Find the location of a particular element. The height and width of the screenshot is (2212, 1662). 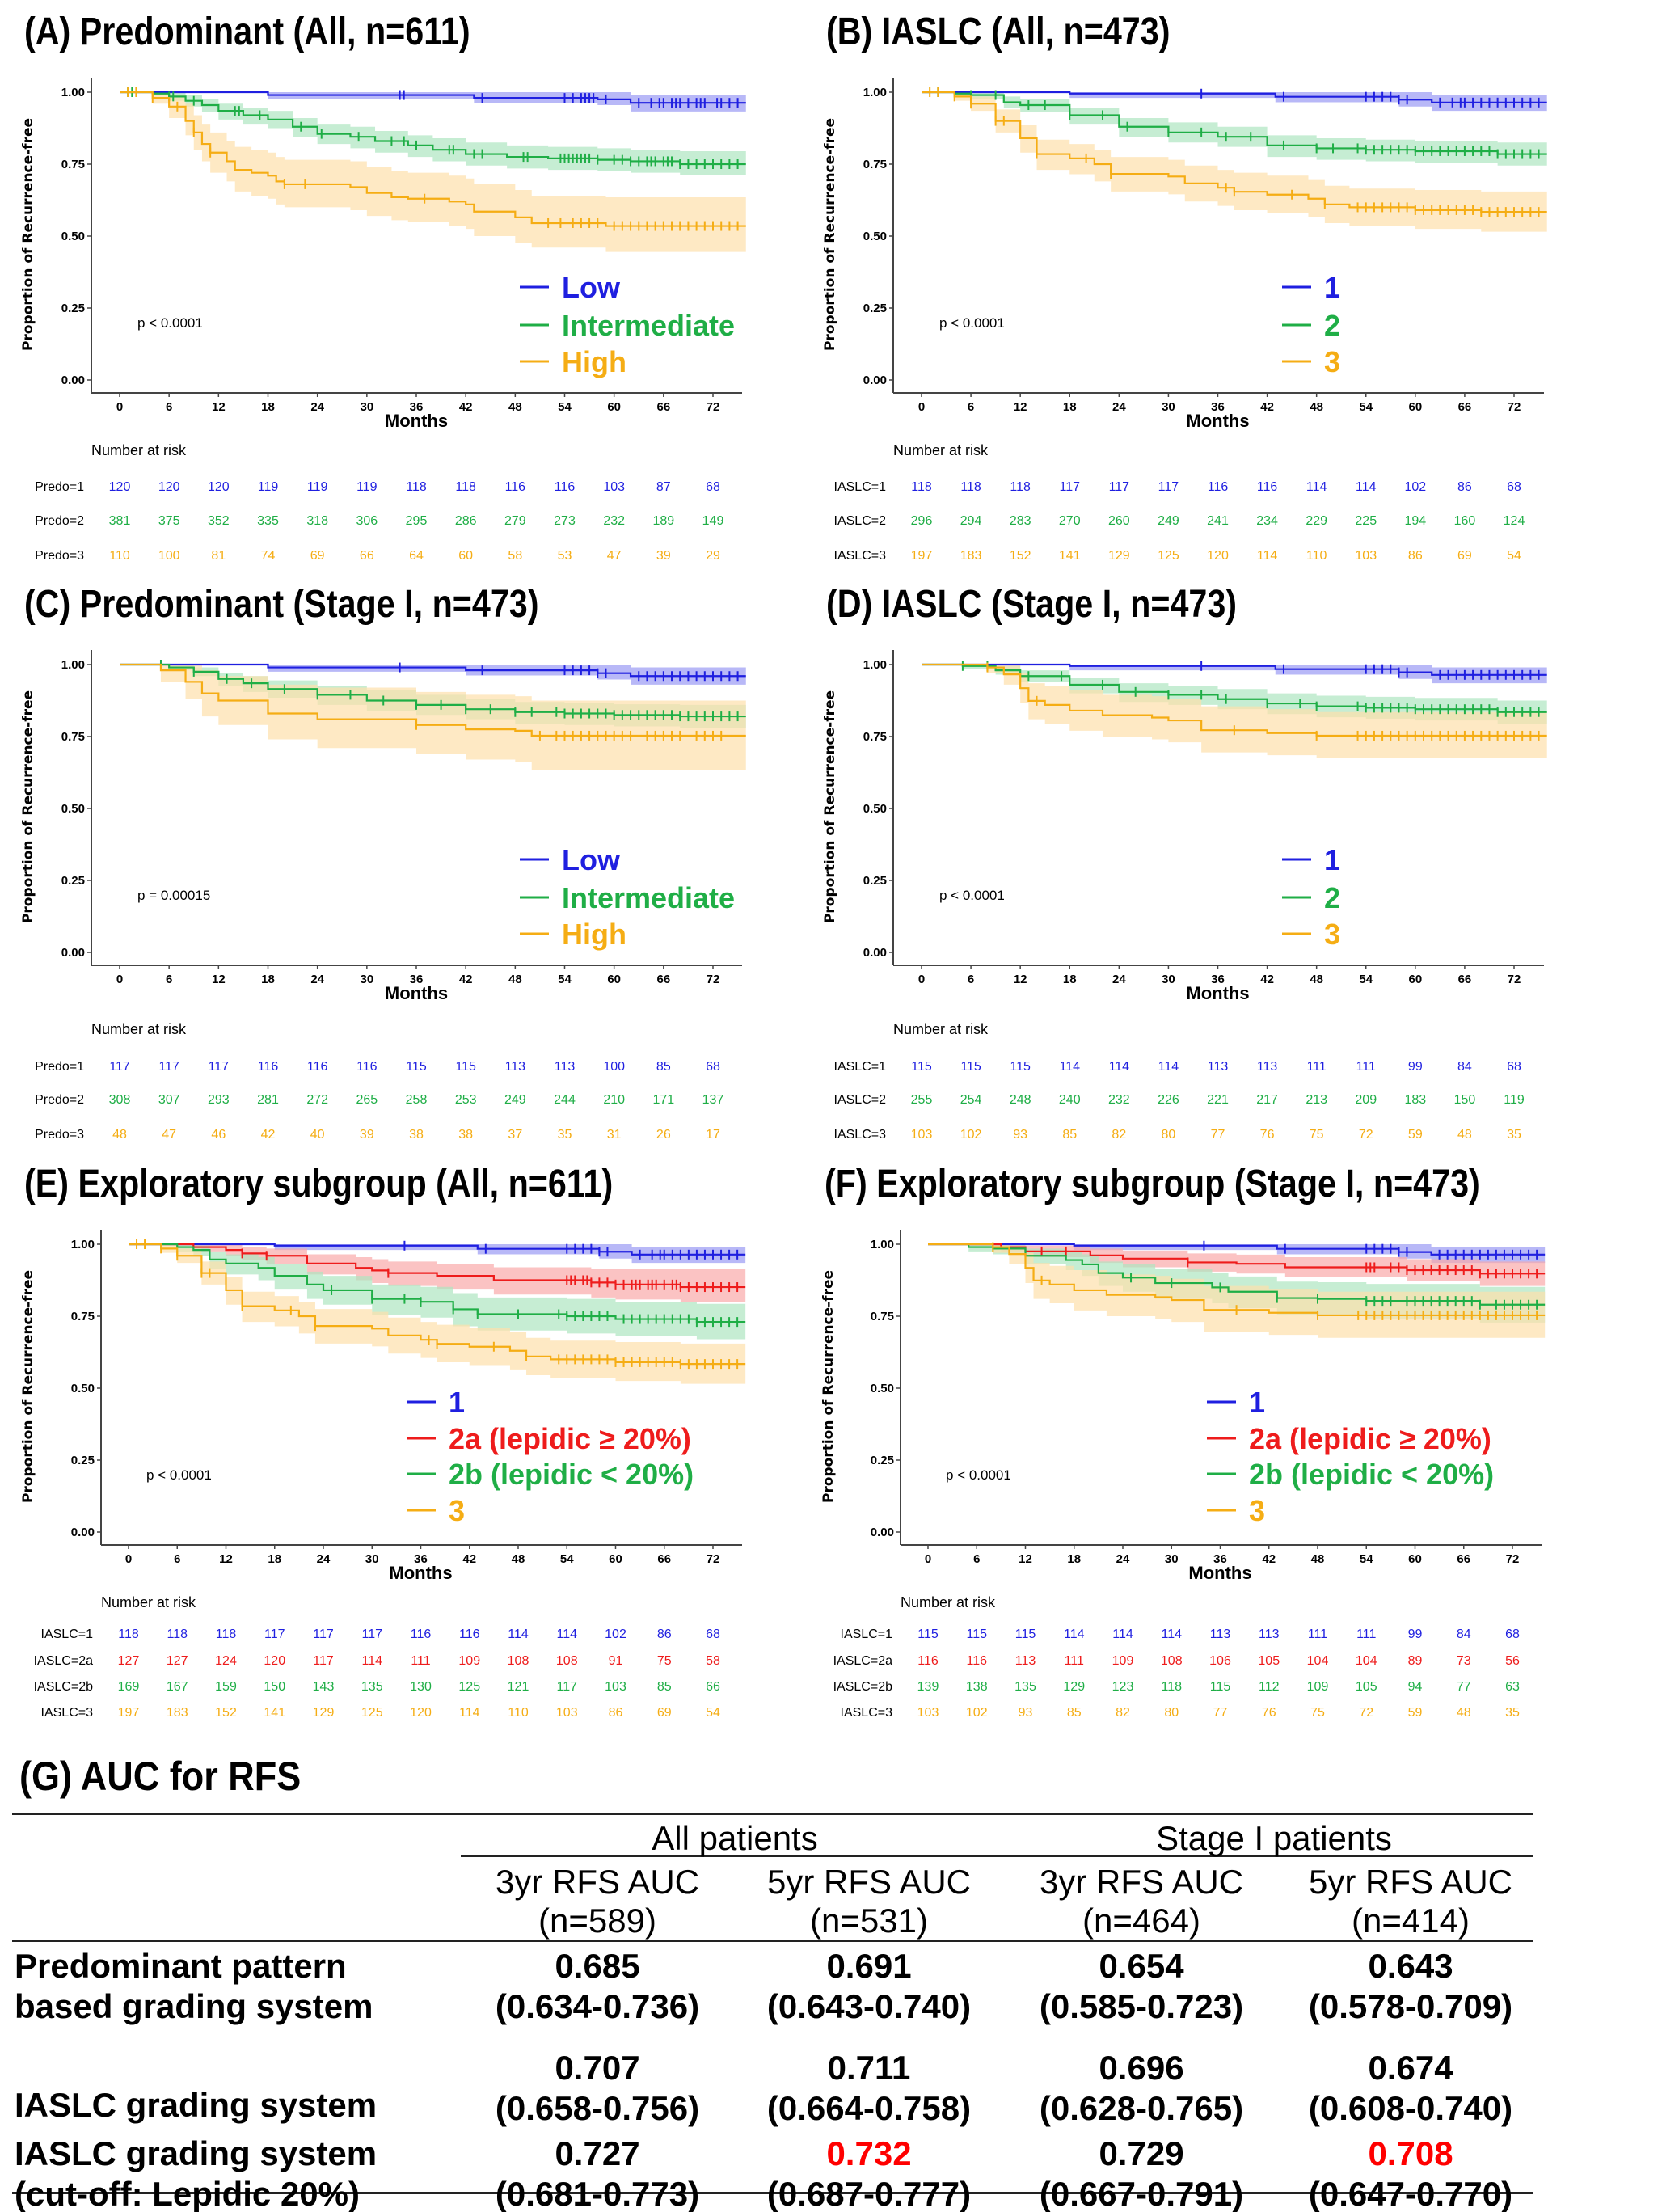

legend-label: 2 is located at coordinates (1332, 897).